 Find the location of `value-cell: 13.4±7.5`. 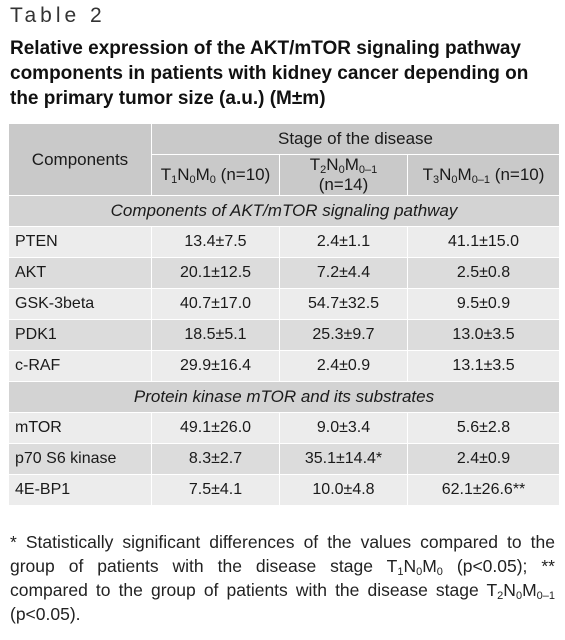

value-cell: 13.4±7.5 is located at coordinates (215, 242).